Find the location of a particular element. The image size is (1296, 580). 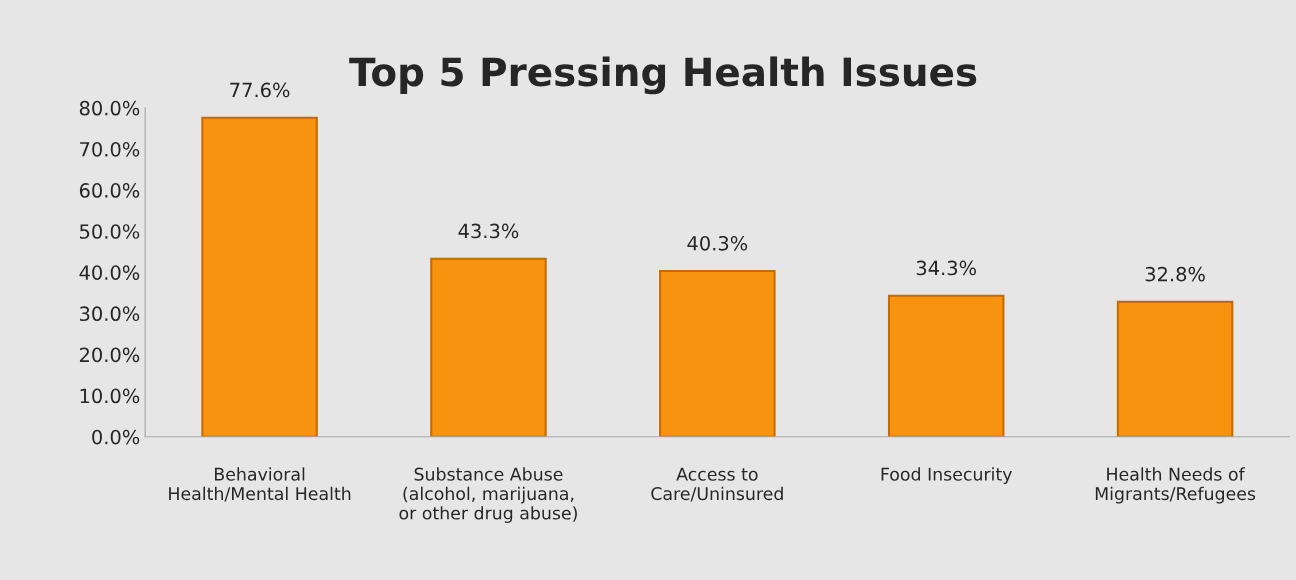

y-tick-label: 10.0% is located at coordinates (110, 396).